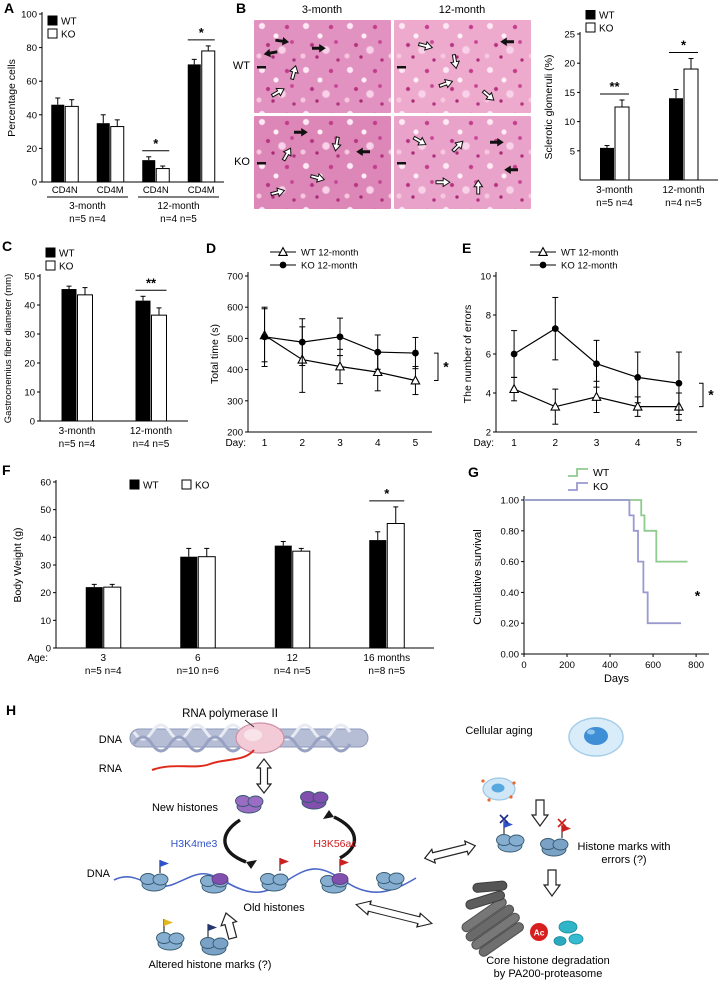 This screenshot has width=725, height=986. I want to click on rna-label: RNA, so click(111, 769).